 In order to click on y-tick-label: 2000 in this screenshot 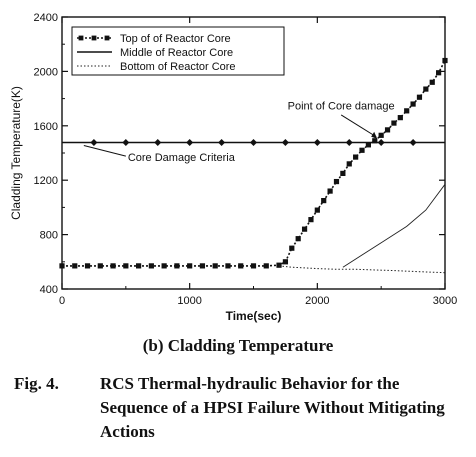, I will do `click(46, 72)`.